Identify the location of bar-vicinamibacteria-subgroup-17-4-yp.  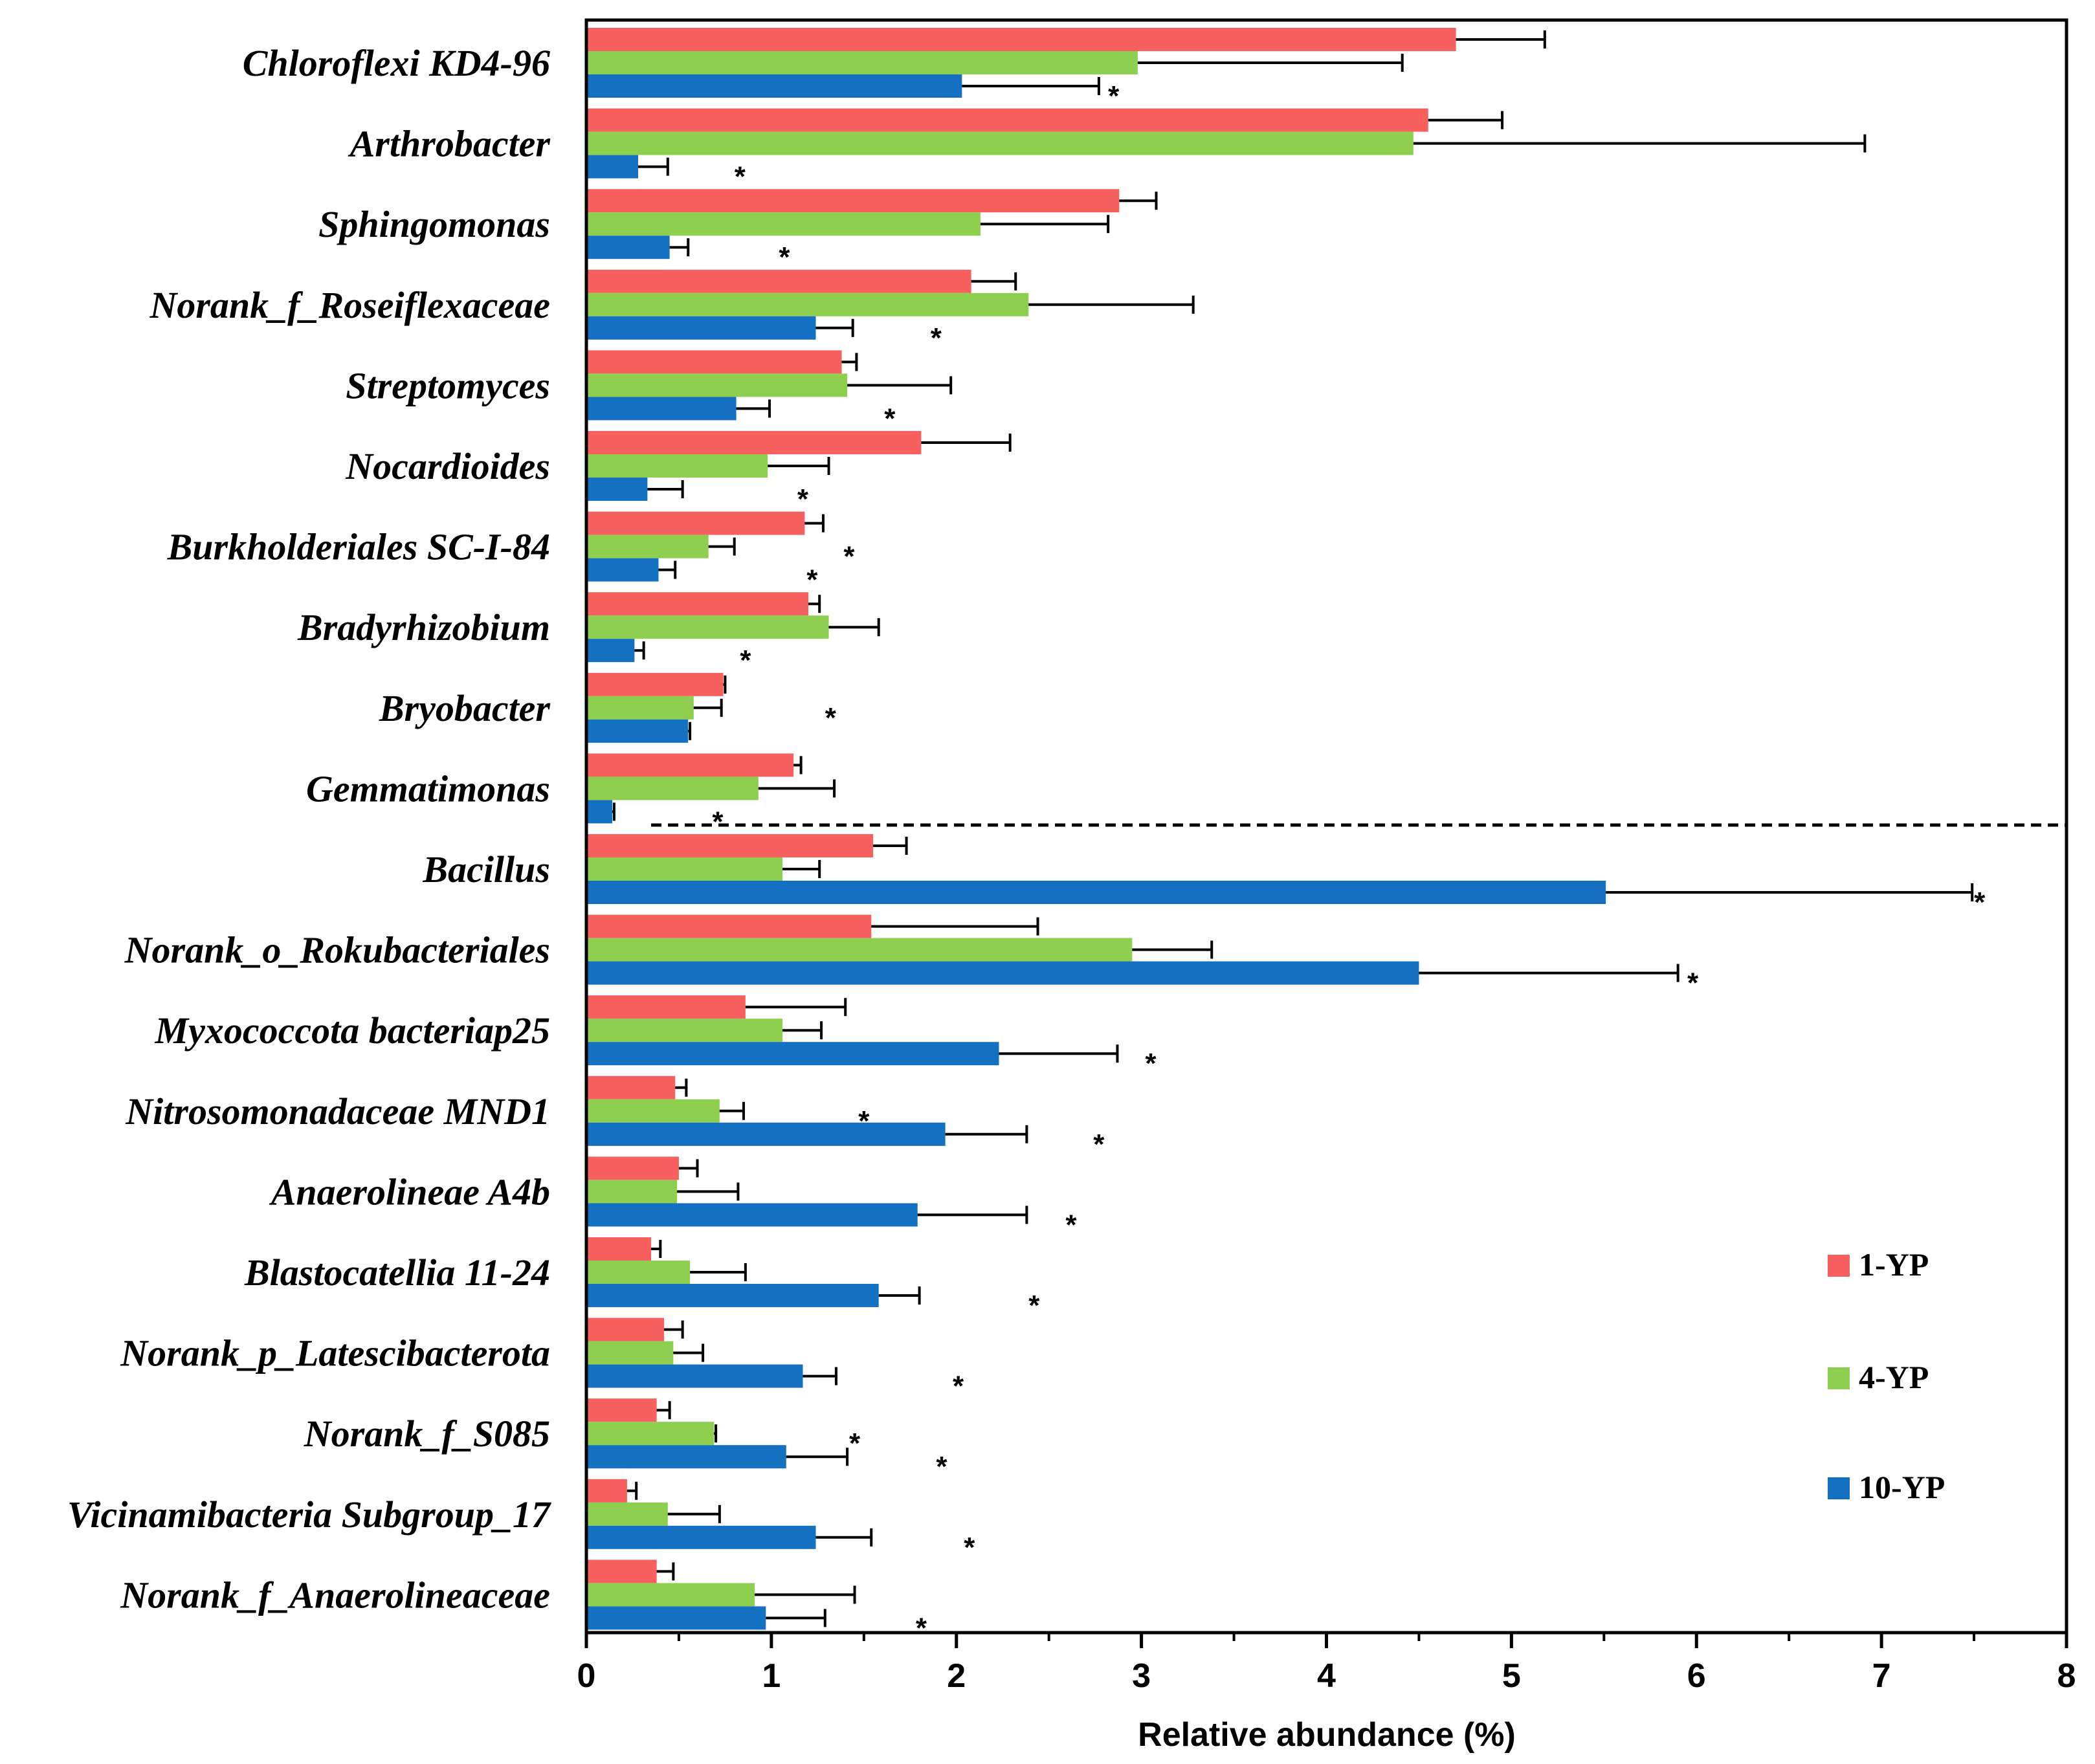
(627, 1514).